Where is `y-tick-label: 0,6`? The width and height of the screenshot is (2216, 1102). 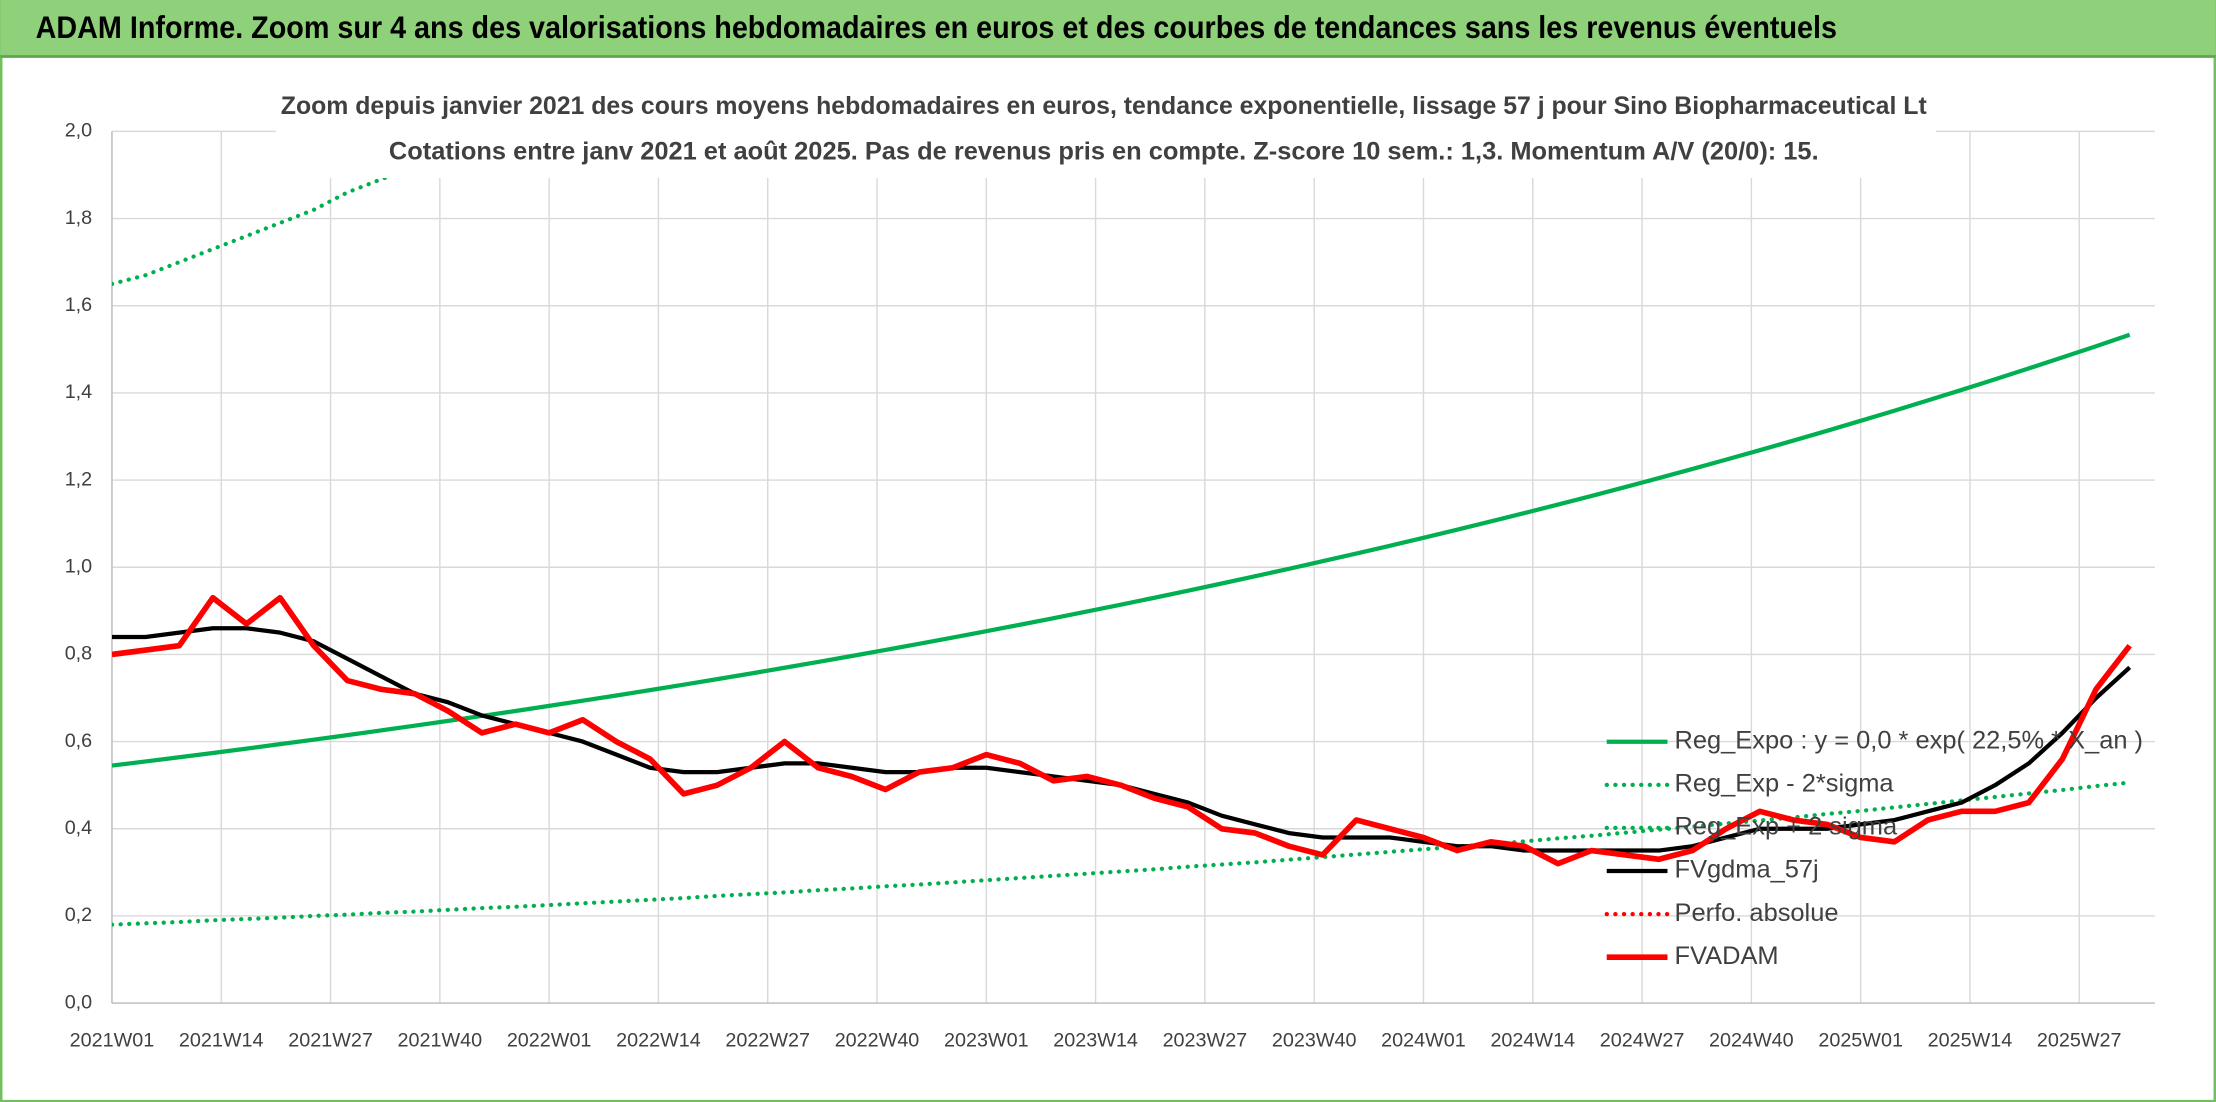 y-tick-label: 0,6 is located at coordinates (78, 741).